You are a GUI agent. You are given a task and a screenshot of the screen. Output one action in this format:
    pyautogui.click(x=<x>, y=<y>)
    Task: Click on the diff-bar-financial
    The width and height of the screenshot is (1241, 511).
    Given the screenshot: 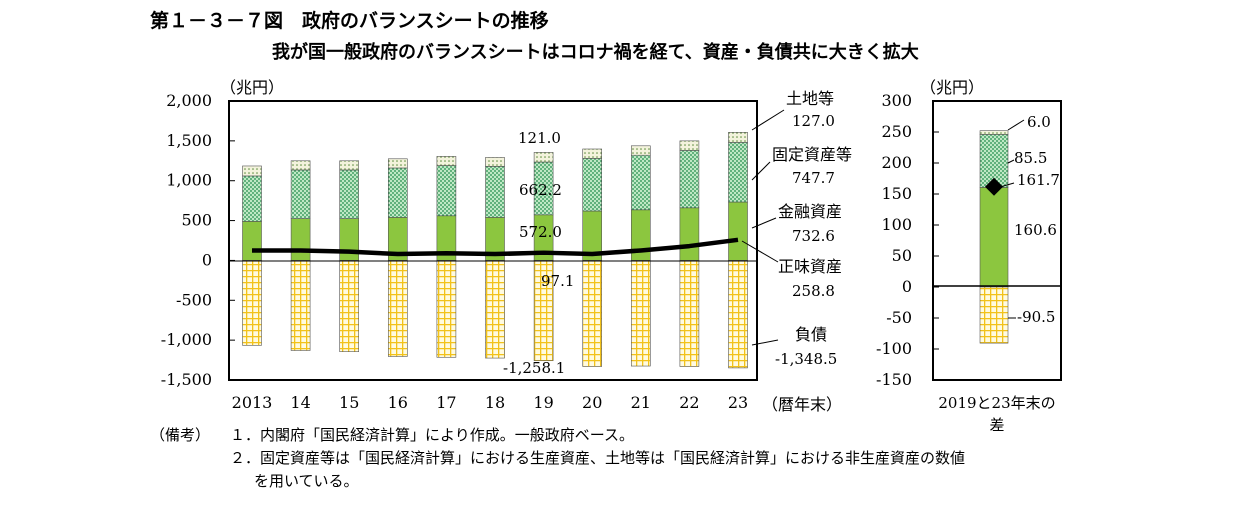 What is the action you would take?
    pyautogui.click(x=994, y=237)
    